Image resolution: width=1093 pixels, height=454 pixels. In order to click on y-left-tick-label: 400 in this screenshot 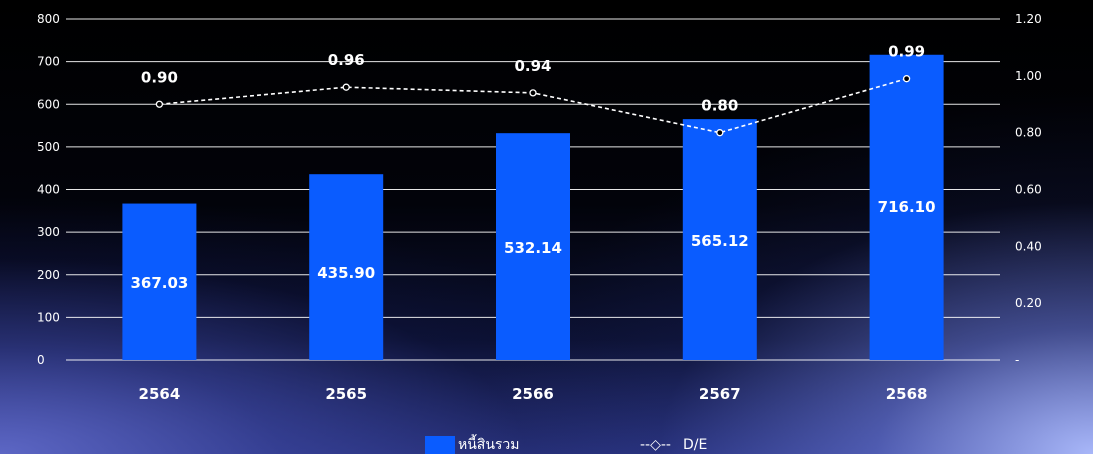, I will do `click(48, 190)`.